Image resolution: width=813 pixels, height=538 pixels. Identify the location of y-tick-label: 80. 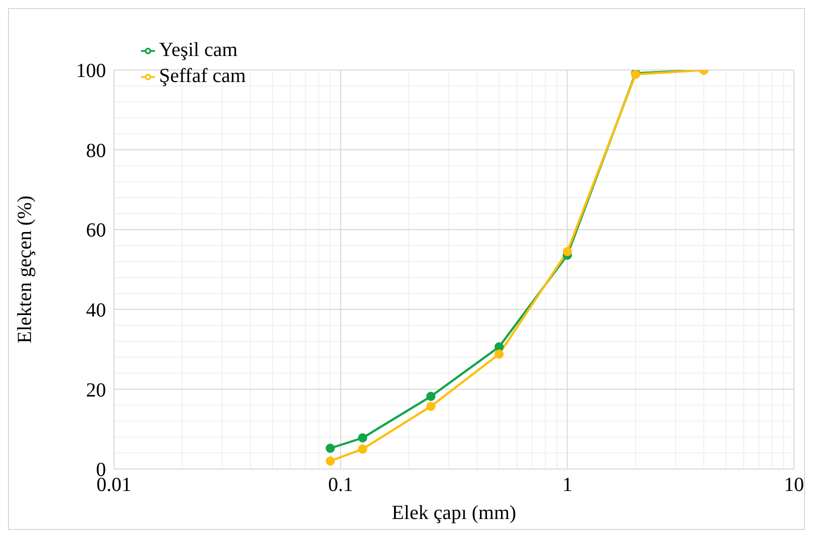
(96, 151).